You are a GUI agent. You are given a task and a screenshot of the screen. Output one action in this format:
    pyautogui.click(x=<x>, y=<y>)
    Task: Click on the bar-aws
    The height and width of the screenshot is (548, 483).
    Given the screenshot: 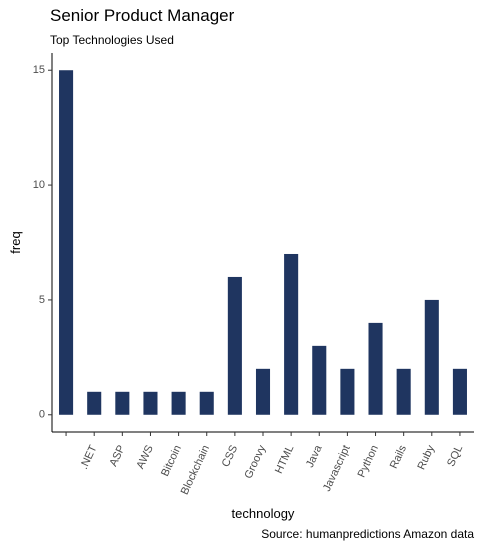 What is the action you would take?
    pyautogui.click(x=150, y=403)
    